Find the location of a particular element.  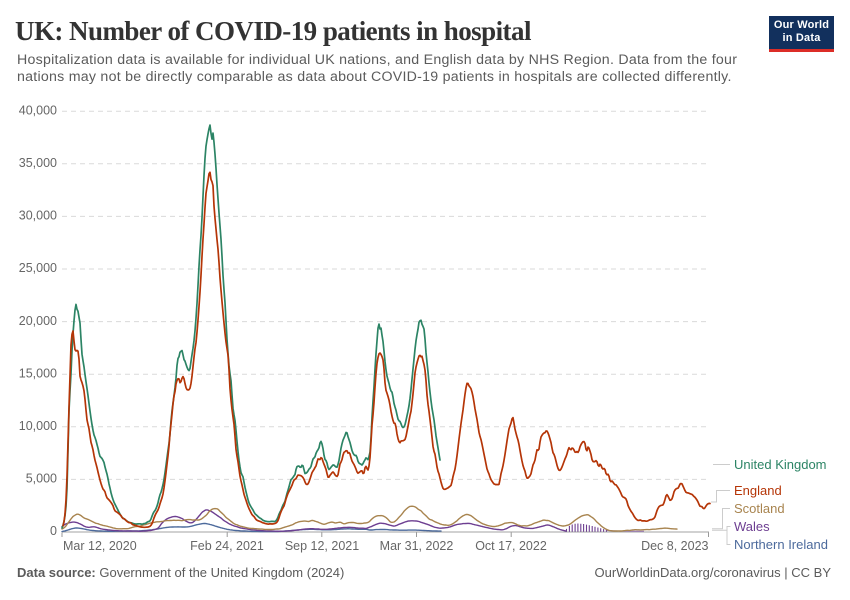

svg-text: Wales is located at coordinates (752, 526).